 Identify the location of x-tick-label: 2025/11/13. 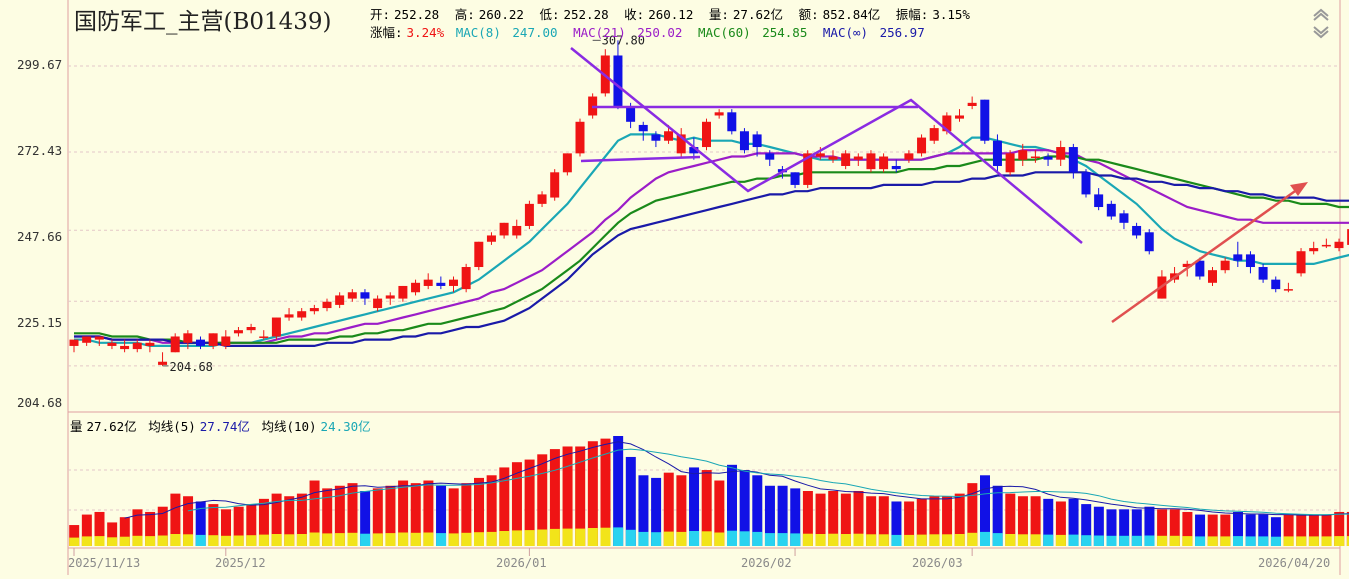
(104, 563).